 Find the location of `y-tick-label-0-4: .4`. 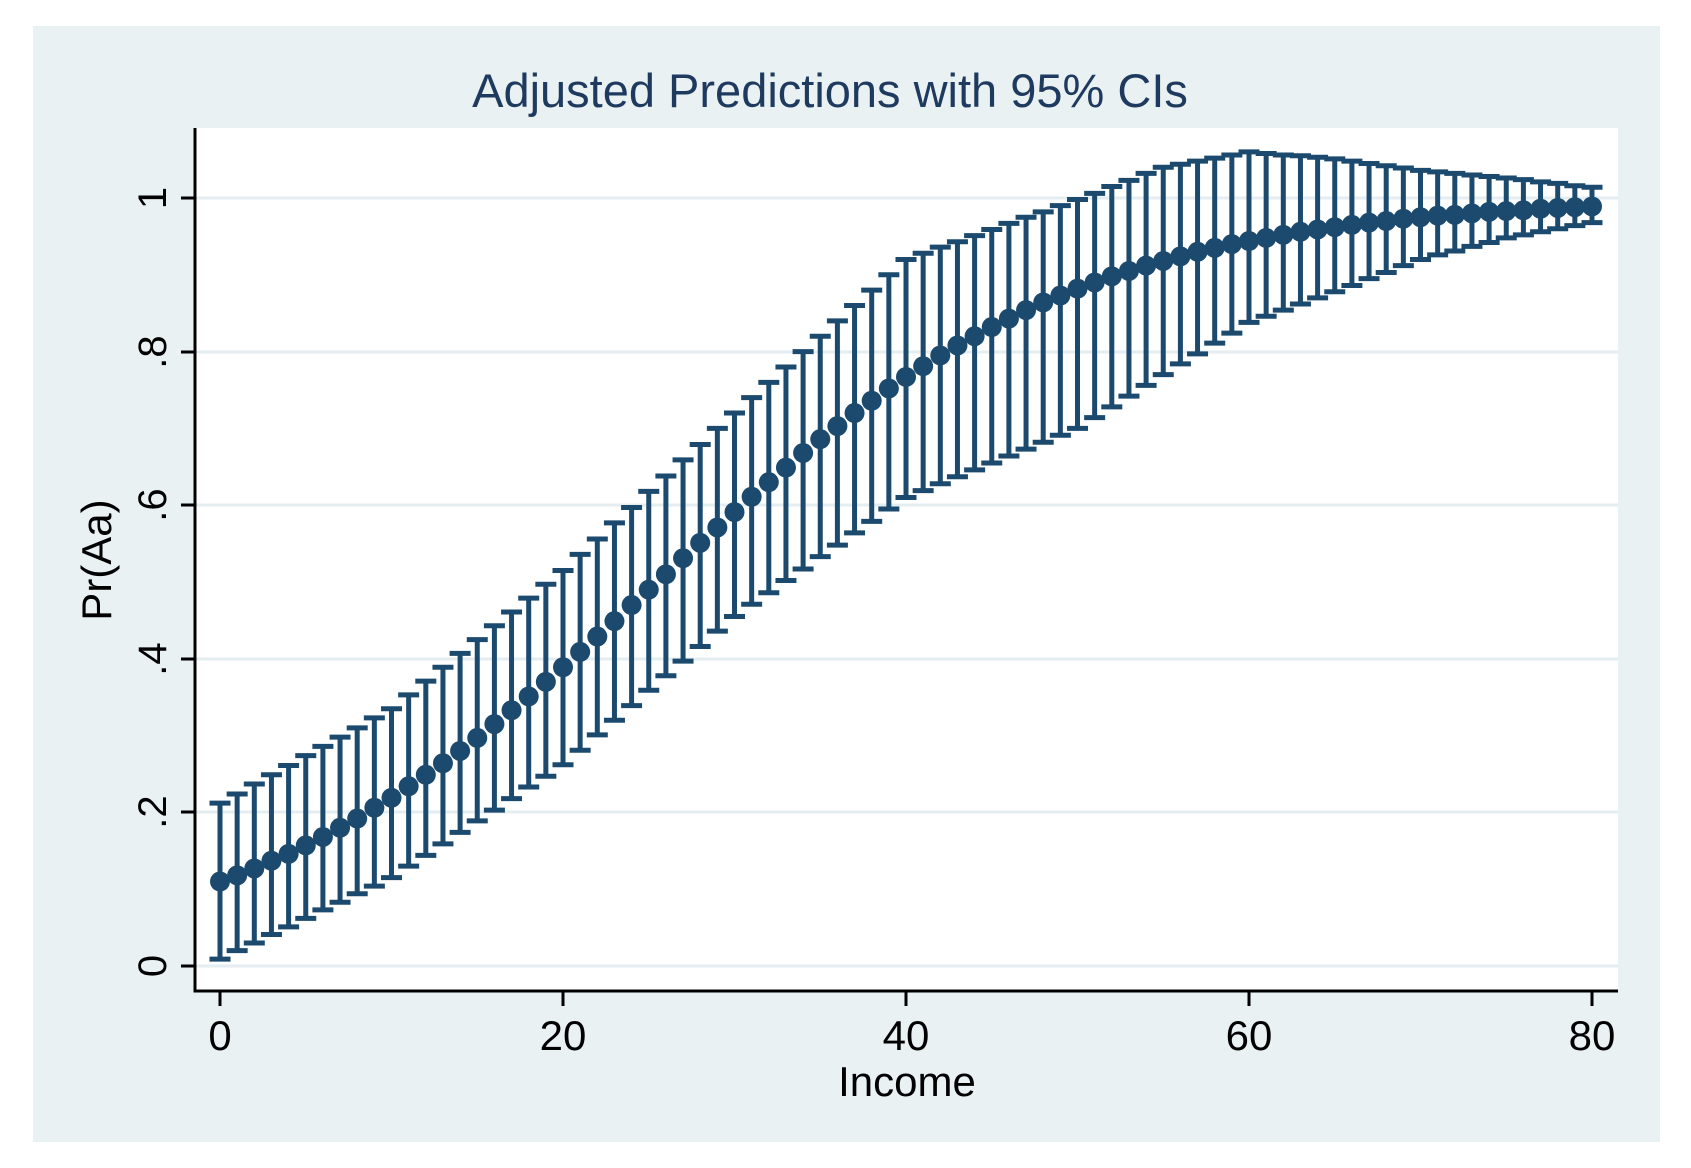

y-tick-label-0-4: .4 is located at coordinates (153, 658).